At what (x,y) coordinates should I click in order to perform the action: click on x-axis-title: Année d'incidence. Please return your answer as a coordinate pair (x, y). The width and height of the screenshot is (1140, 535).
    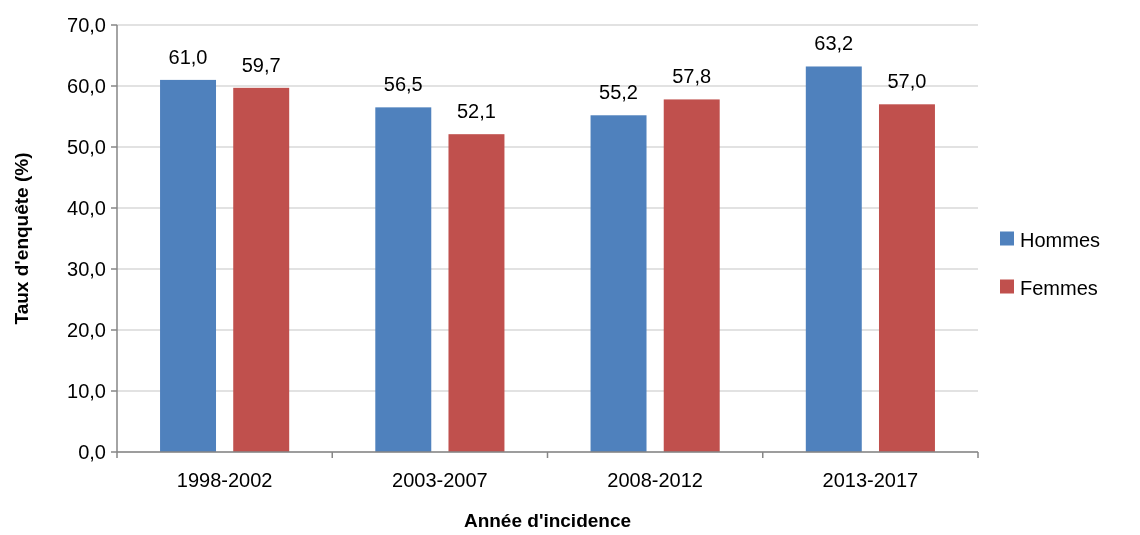
    Looking at the image, I should click on (547, 520).